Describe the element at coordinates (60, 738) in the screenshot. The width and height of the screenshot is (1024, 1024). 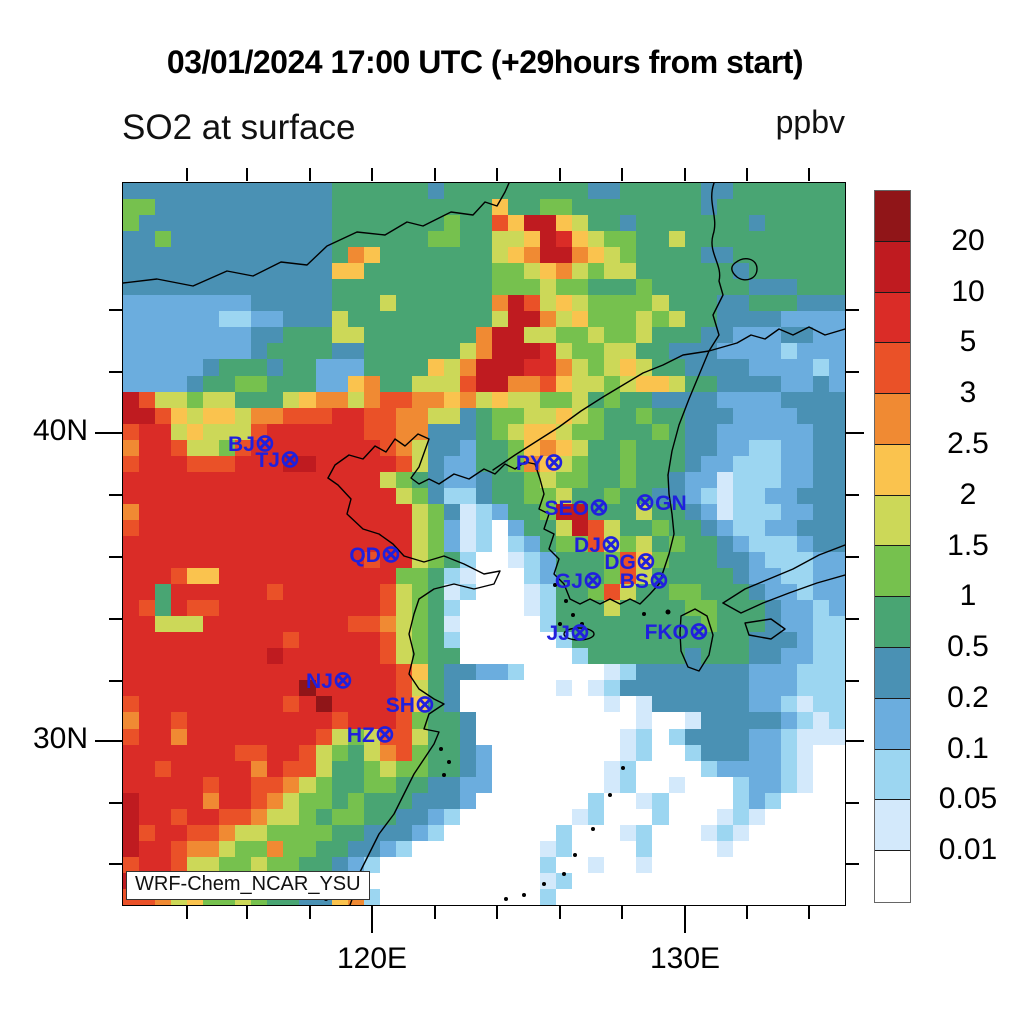
I see `y-axis-label: 30N` at that location.